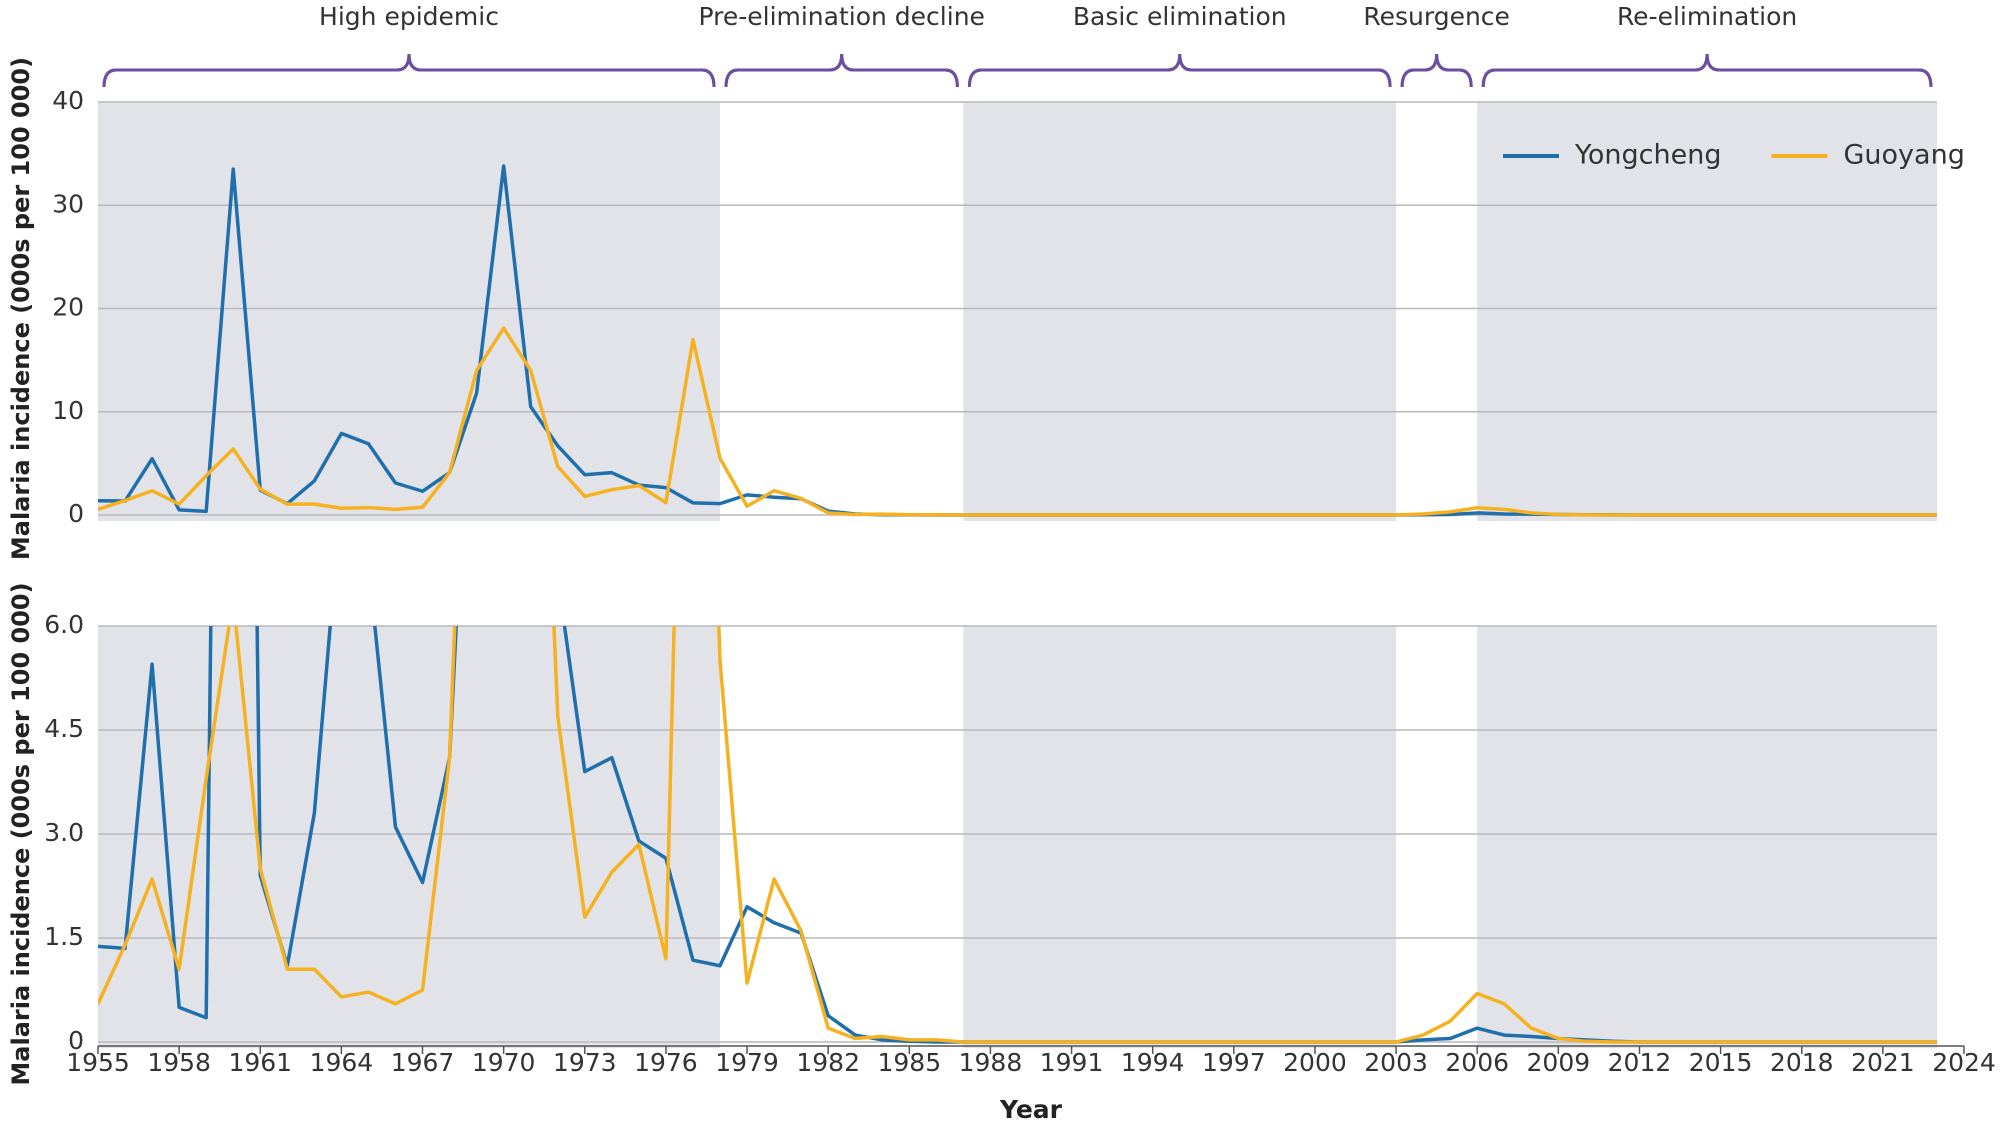  I want to click on x-tick-label: 1970, so click(504, 1062).